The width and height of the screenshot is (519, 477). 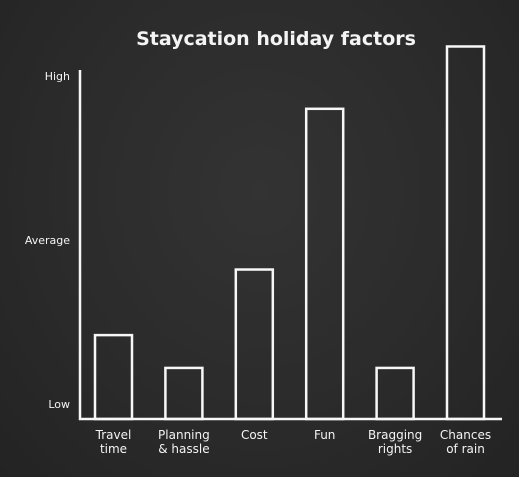 I want to click on x-tick-label-line: Planning, so click(x=184, y=435).